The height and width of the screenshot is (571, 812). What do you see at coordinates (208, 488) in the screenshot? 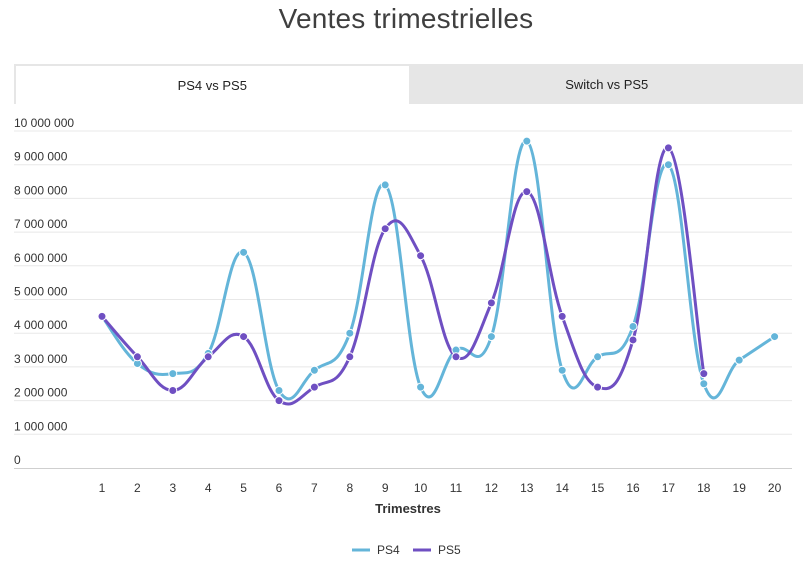
I see `x-tick-label: 4` at bounding box center [208, 488].